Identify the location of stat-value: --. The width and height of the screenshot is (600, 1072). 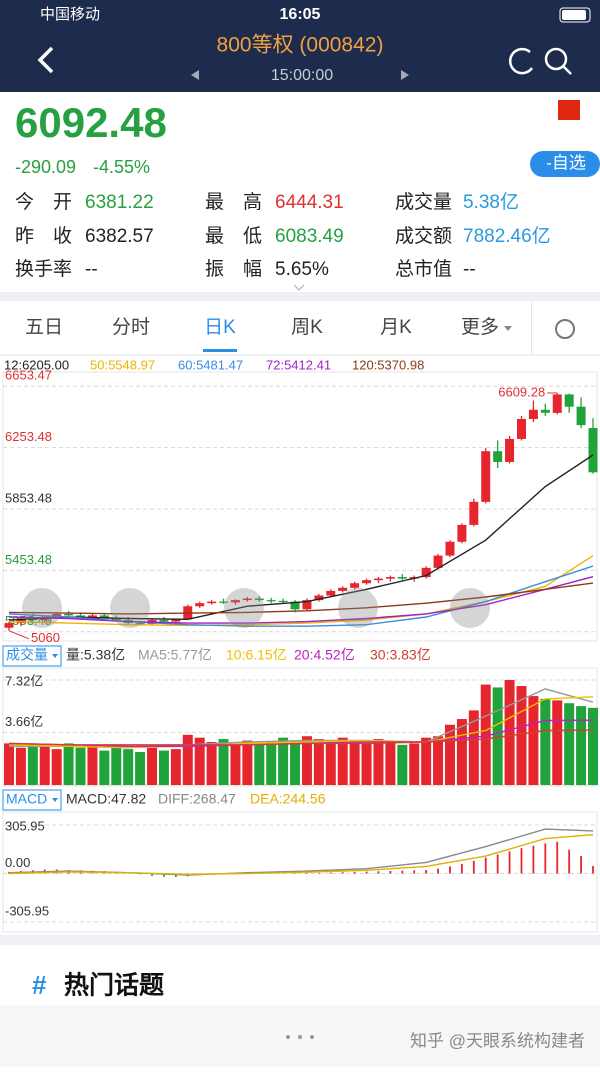
(469, 269).